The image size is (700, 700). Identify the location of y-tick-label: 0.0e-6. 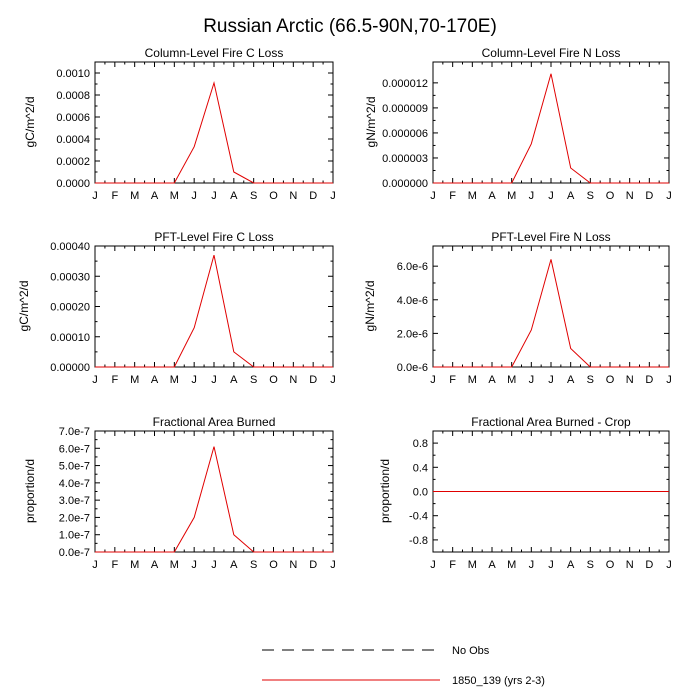
(412, 368).